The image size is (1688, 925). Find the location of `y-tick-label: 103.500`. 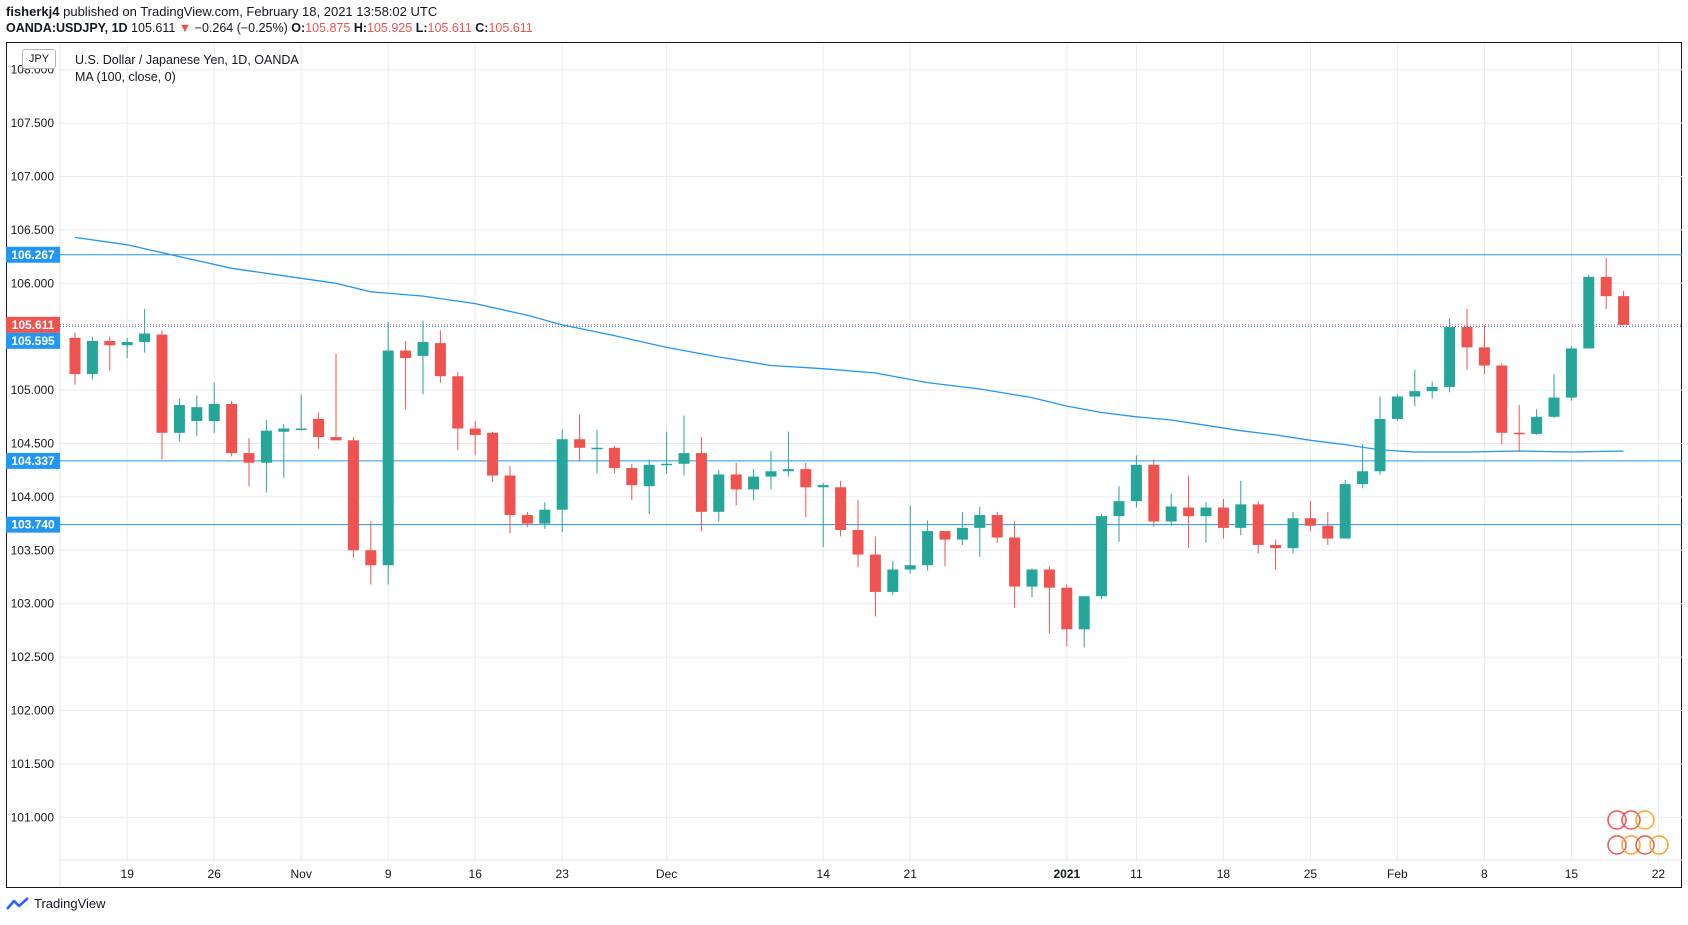

y-tick-label: 103.500 is located at coordinates (33, 550).